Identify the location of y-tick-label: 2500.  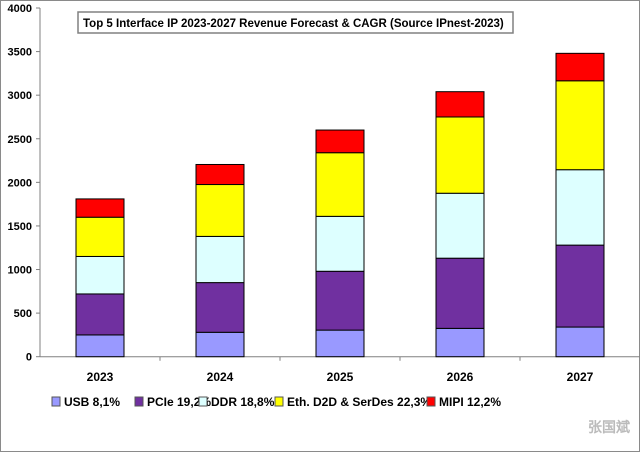
(20, 140).